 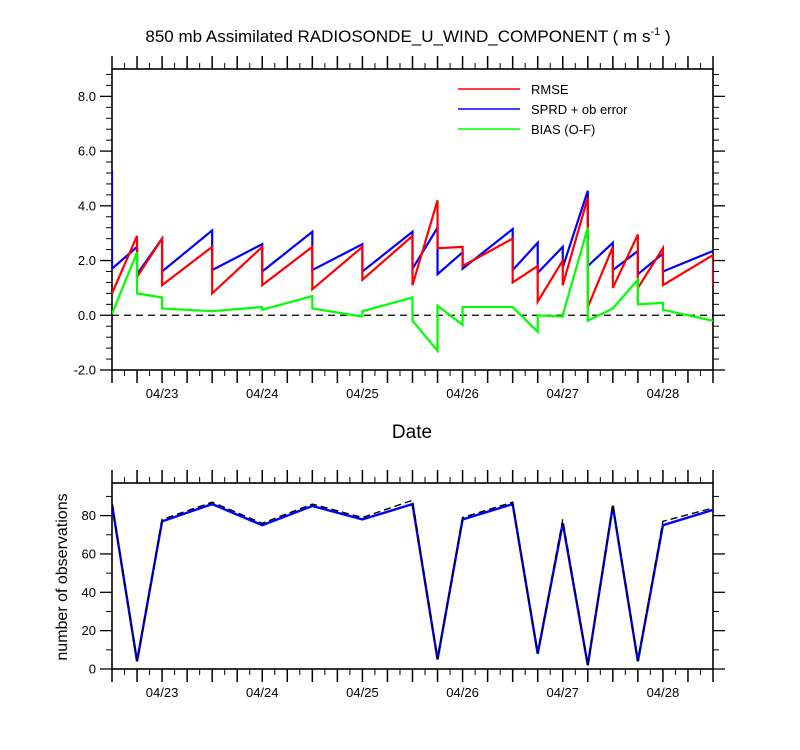 What do you see at coordinates (89, 553) in the screenshot?
I see `y-tick-label: 60` at bounding box center [89, 553].